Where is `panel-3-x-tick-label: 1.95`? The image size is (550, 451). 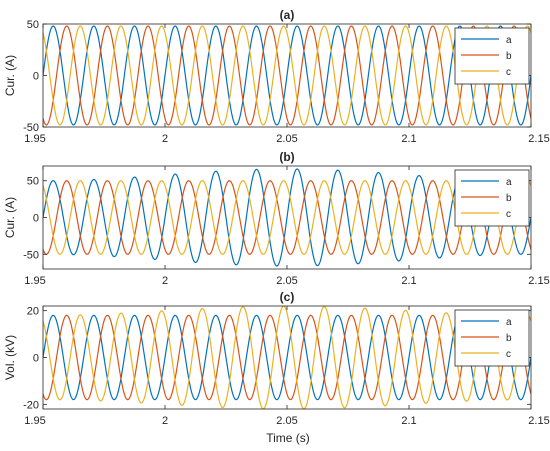 panel-3-x-tick-label: 1.95 is located at coordinates (34, 421).